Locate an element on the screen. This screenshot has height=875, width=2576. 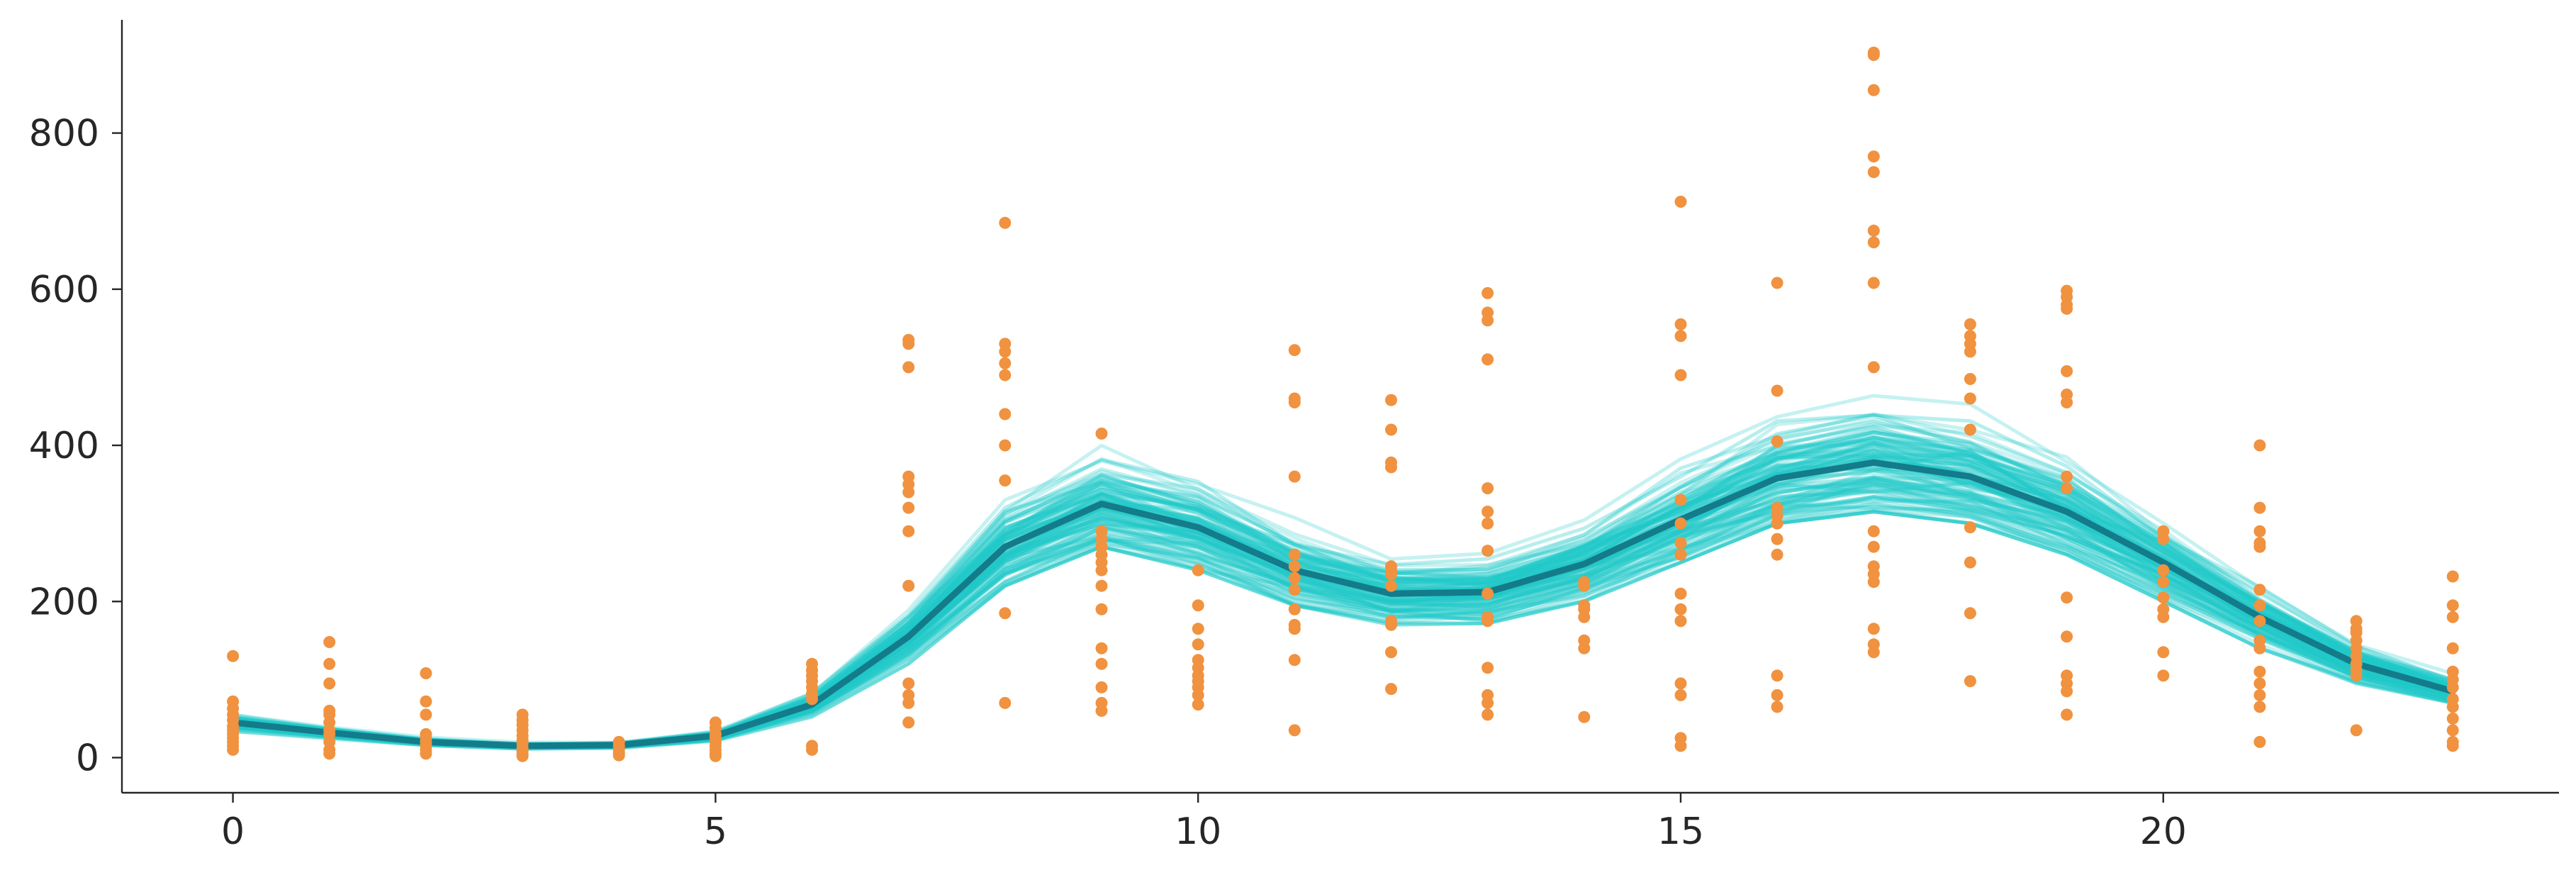
y-tick-label: 400 is located at coordinates (64, 446).